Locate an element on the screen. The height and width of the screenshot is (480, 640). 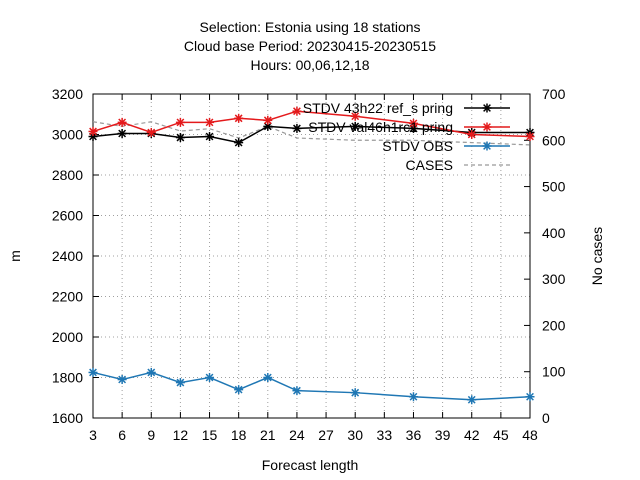
y-tick-label: 2400 is located at coordinates (67, 256).